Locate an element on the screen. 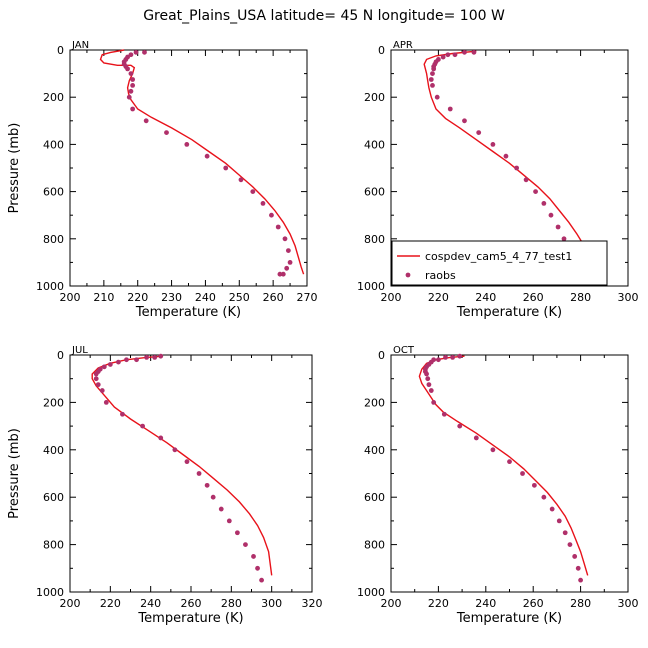  x-tick-label: 270 is located at coordinates (307, 297).